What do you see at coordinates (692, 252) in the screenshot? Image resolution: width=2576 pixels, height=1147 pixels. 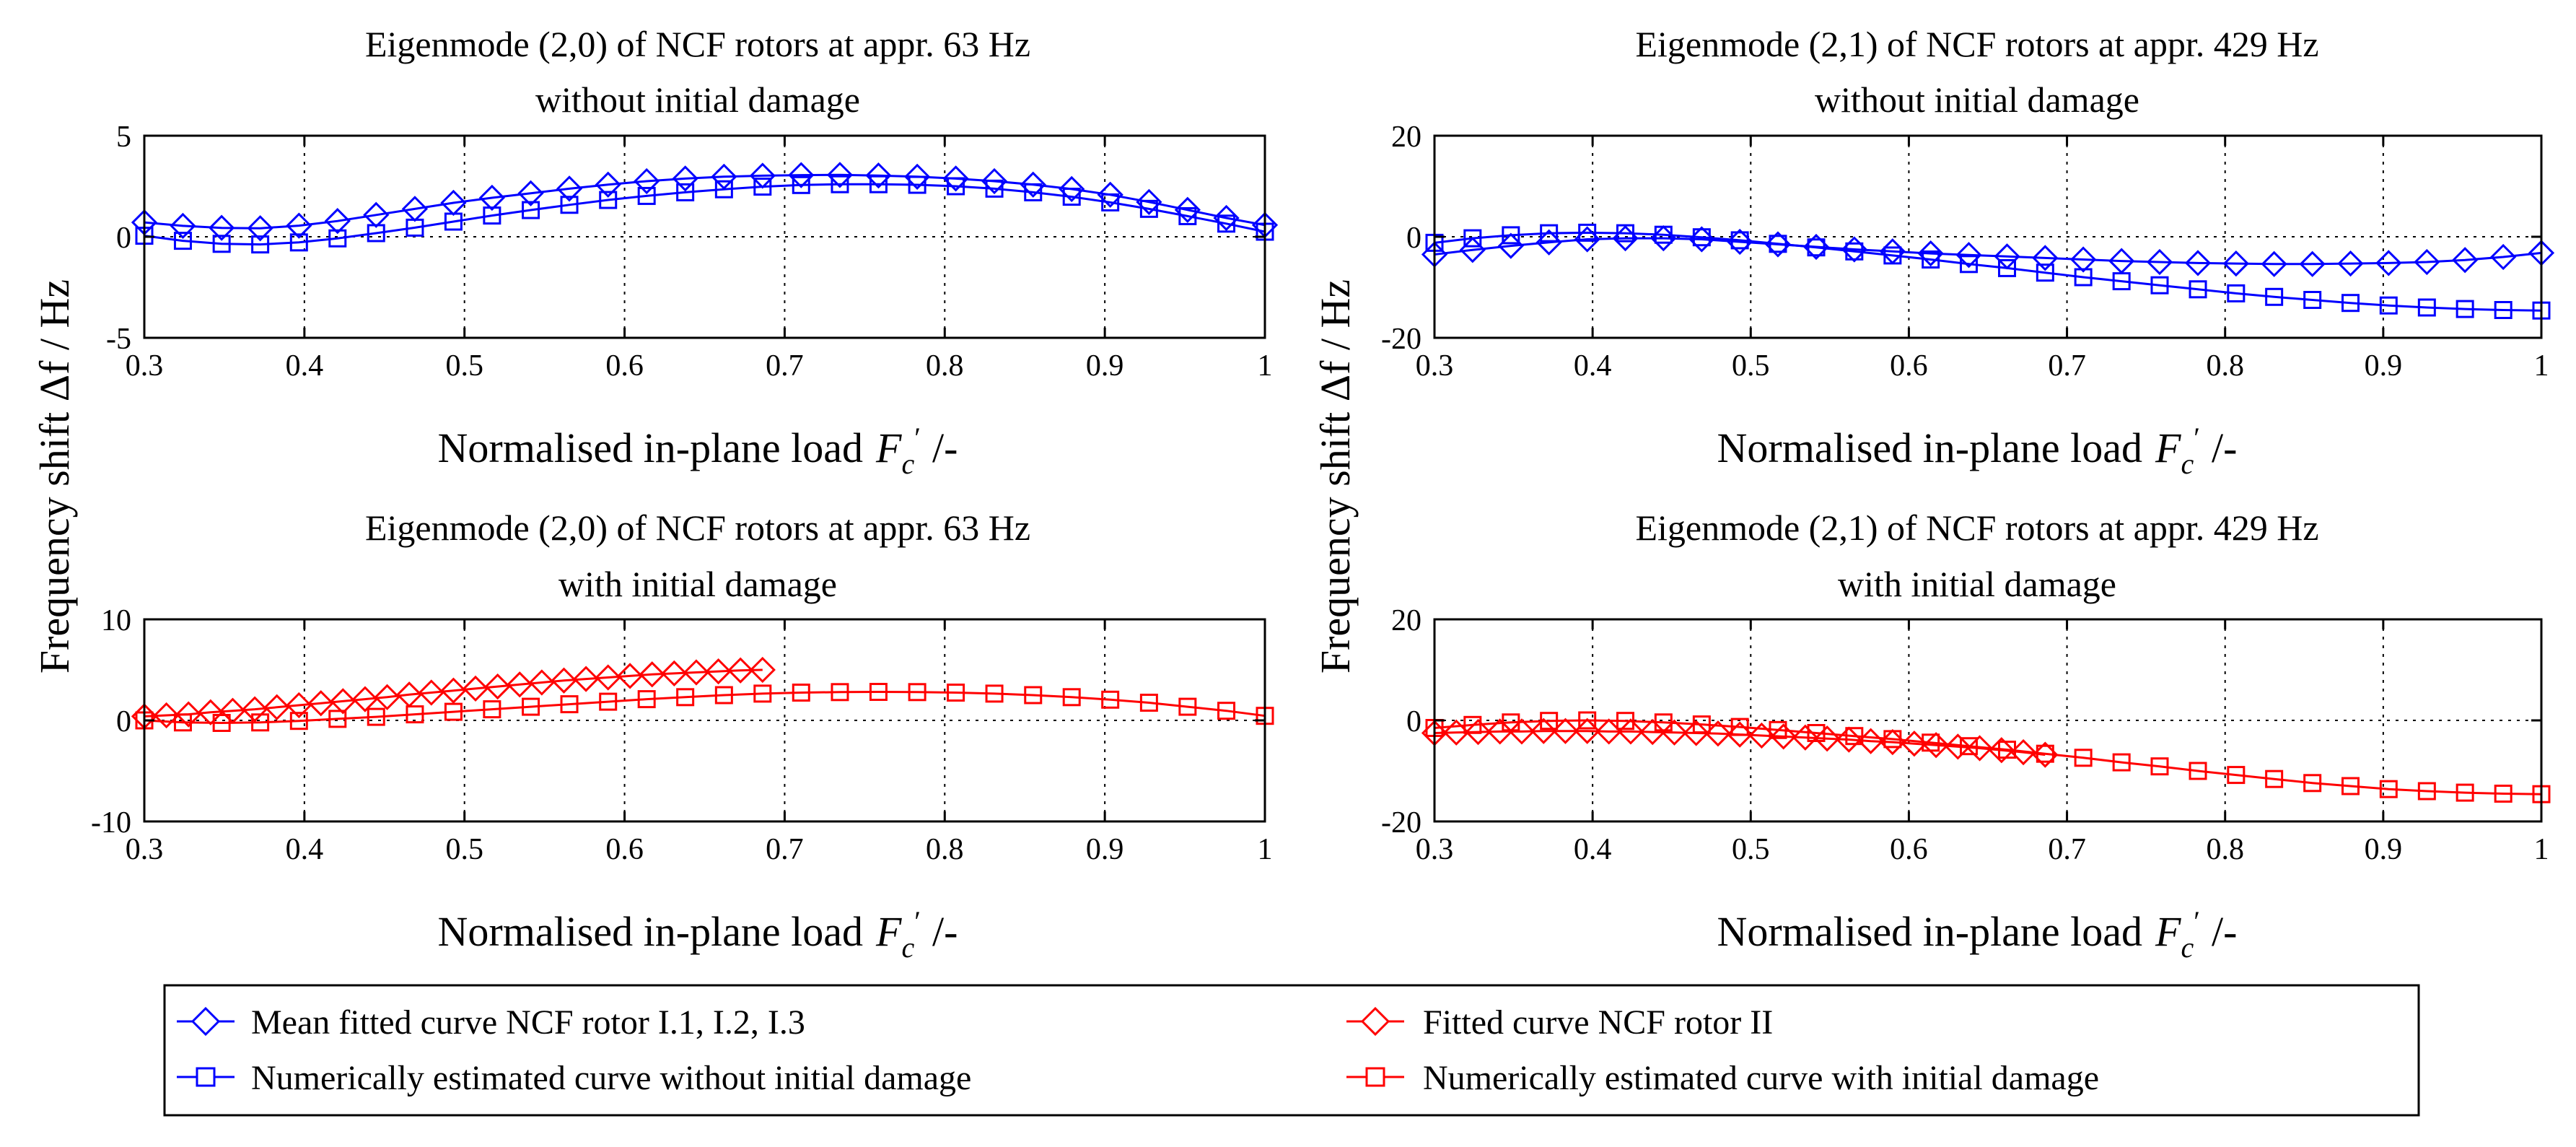 I see `plot-area: 0.3 0.4 0.5 0.6 0.7 0.8 0.9 1 -5 0 5` at bounding box center [692, 252].